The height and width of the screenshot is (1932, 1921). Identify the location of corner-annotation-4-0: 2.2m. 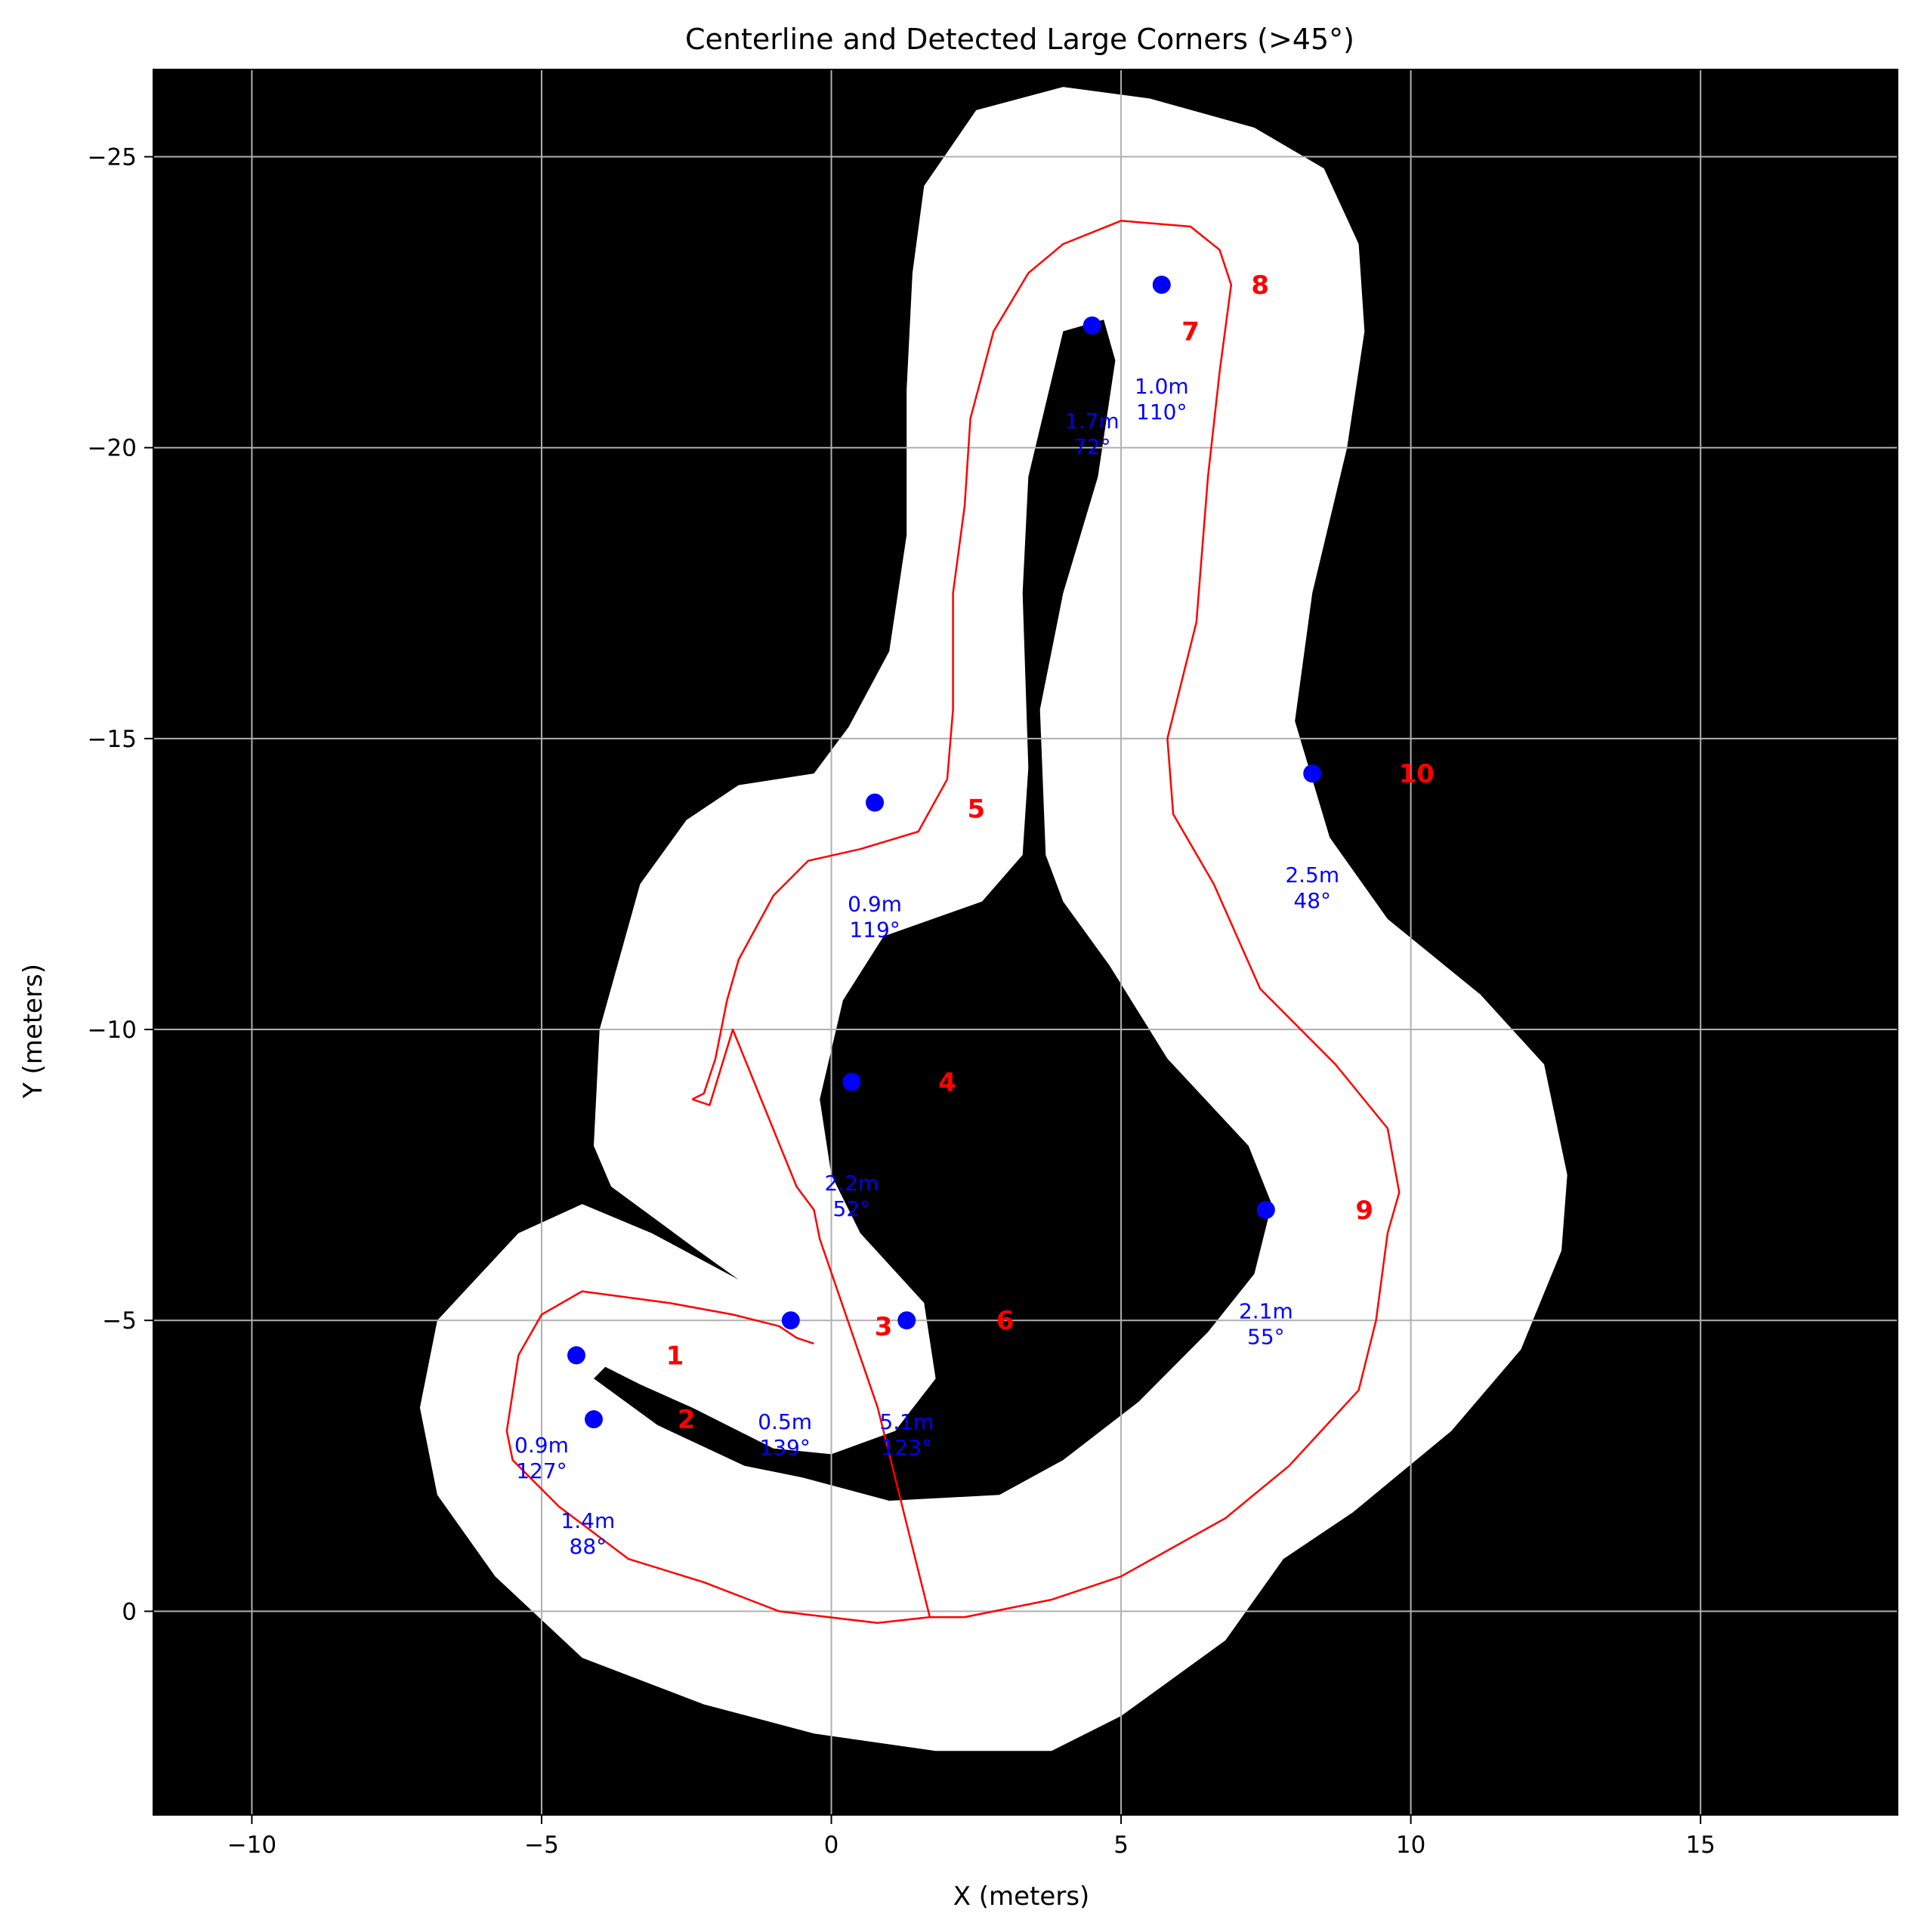
(851, 1184).